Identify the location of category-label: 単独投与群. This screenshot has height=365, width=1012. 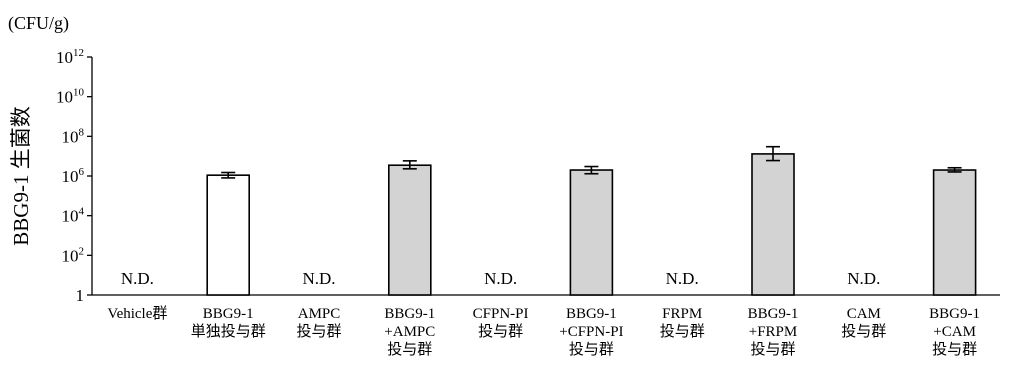
(228, 331).